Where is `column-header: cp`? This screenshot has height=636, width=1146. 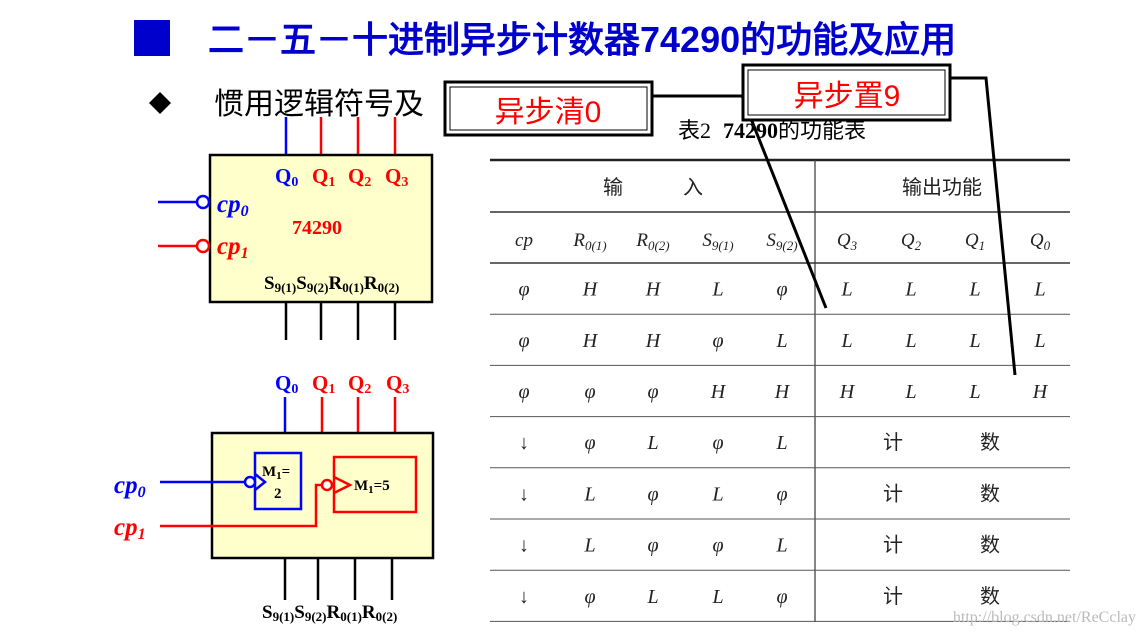
column-header: cp is located at coordinates (524, 240).